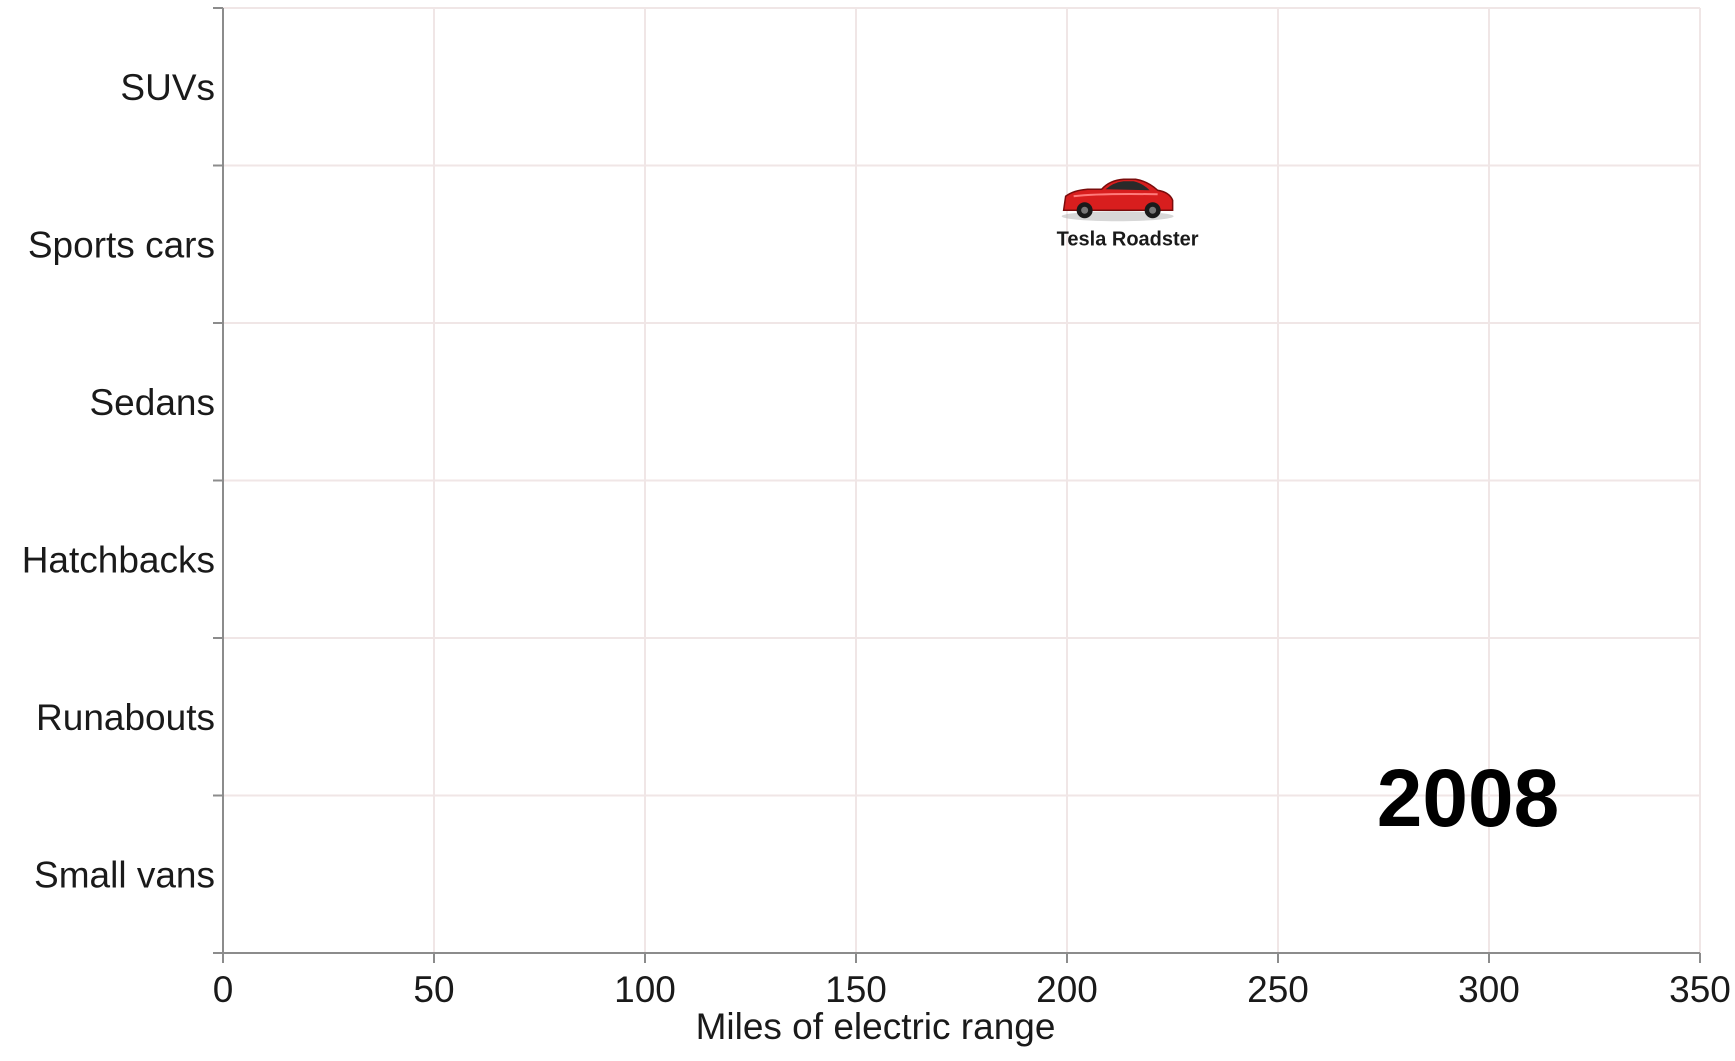  I want to click on x-axis-title: Miles of electric range, so click(876, 1026).